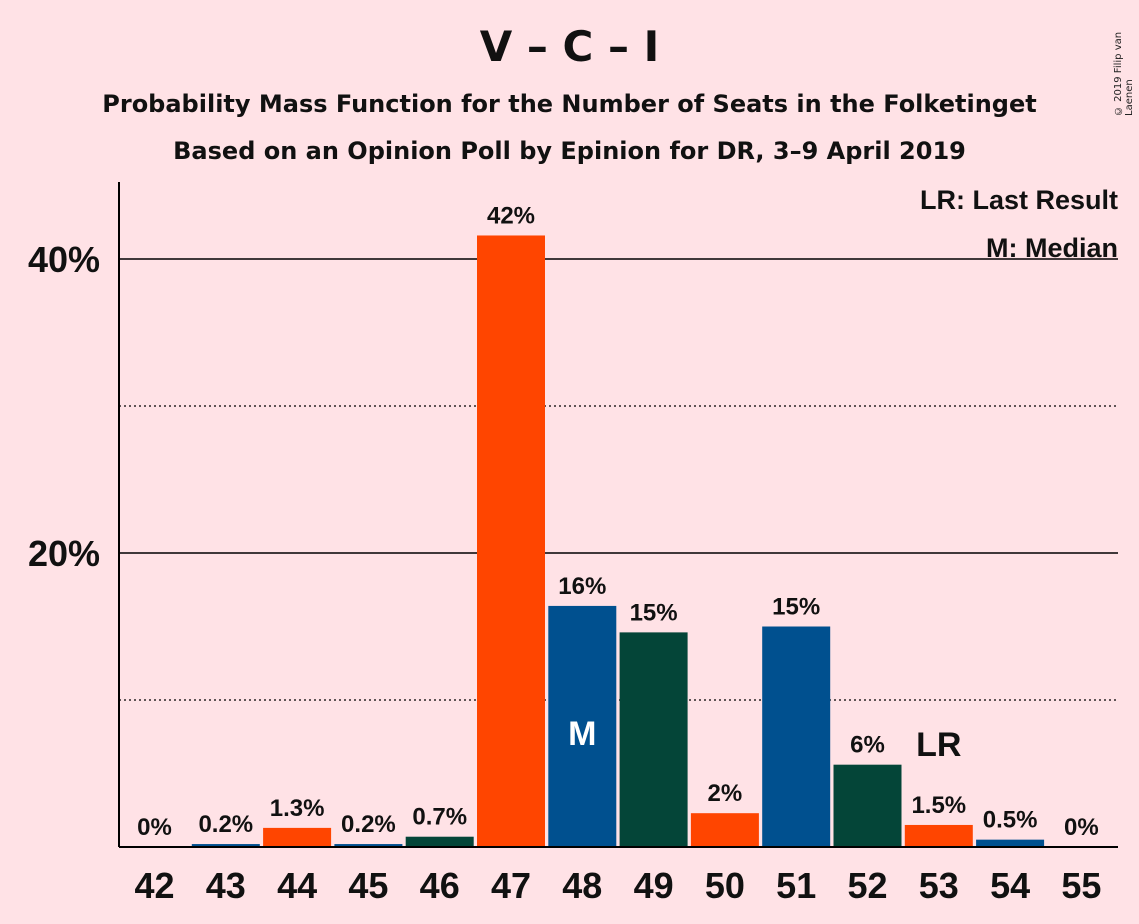  I want to click on x-tick-label: 43, so click(226, 885).